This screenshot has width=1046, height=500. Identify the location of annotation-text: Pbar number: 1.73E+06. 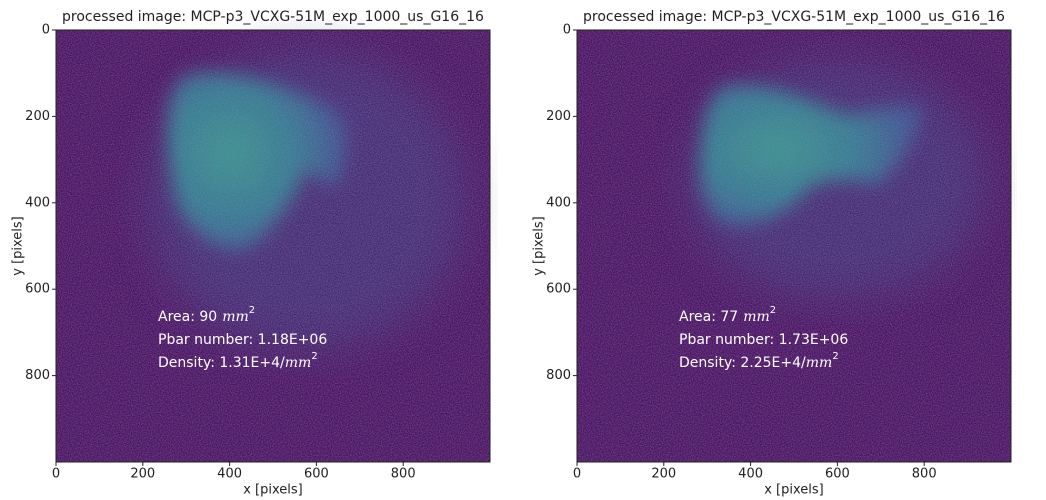
(763, 340).